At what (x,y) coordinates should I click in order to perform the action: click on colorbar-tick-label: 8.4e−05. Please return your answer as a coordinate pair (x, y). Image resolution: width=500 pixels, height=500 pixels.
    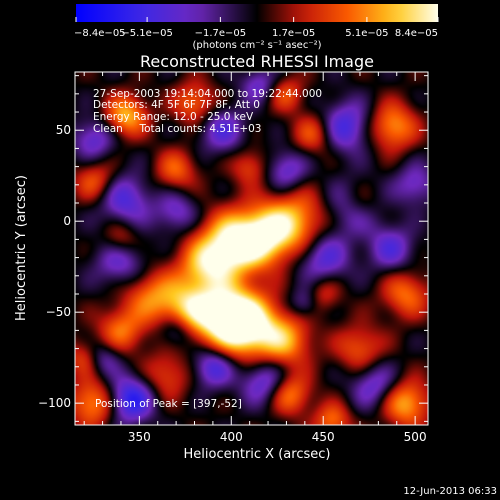
    Looking at the image, I should click on (416, 33).